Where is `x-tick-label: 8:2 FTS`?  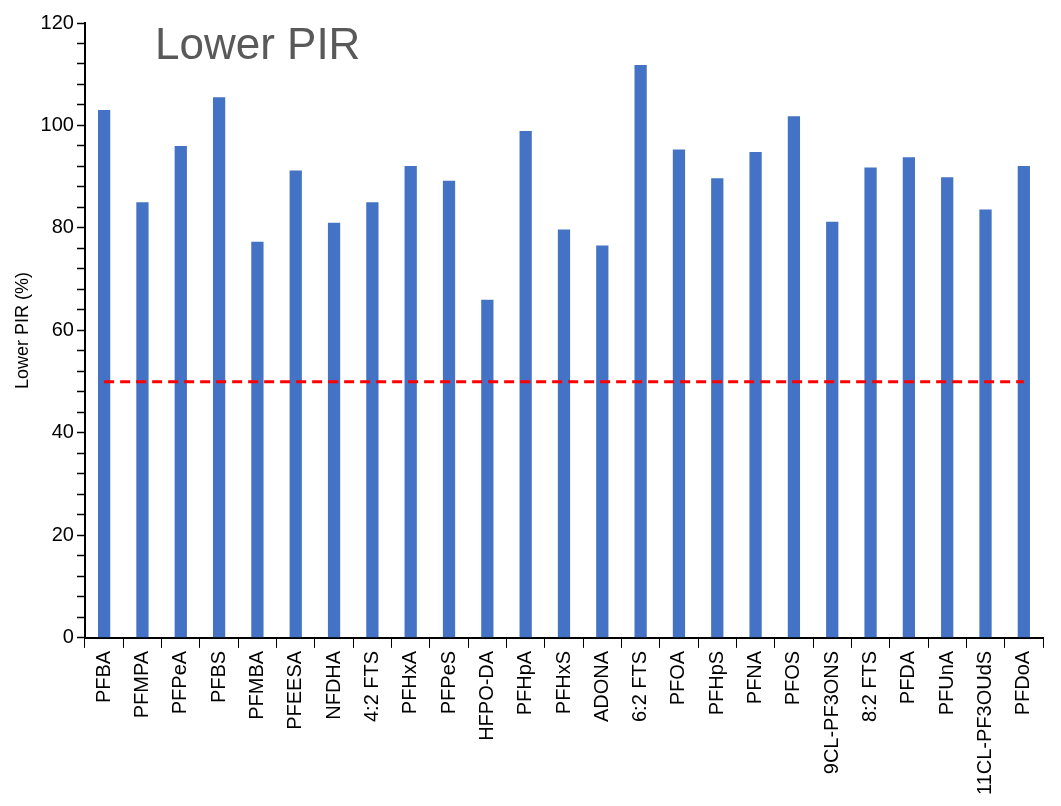
x-tick-label: 8:2 FTS is located at coordinates (869, 686).